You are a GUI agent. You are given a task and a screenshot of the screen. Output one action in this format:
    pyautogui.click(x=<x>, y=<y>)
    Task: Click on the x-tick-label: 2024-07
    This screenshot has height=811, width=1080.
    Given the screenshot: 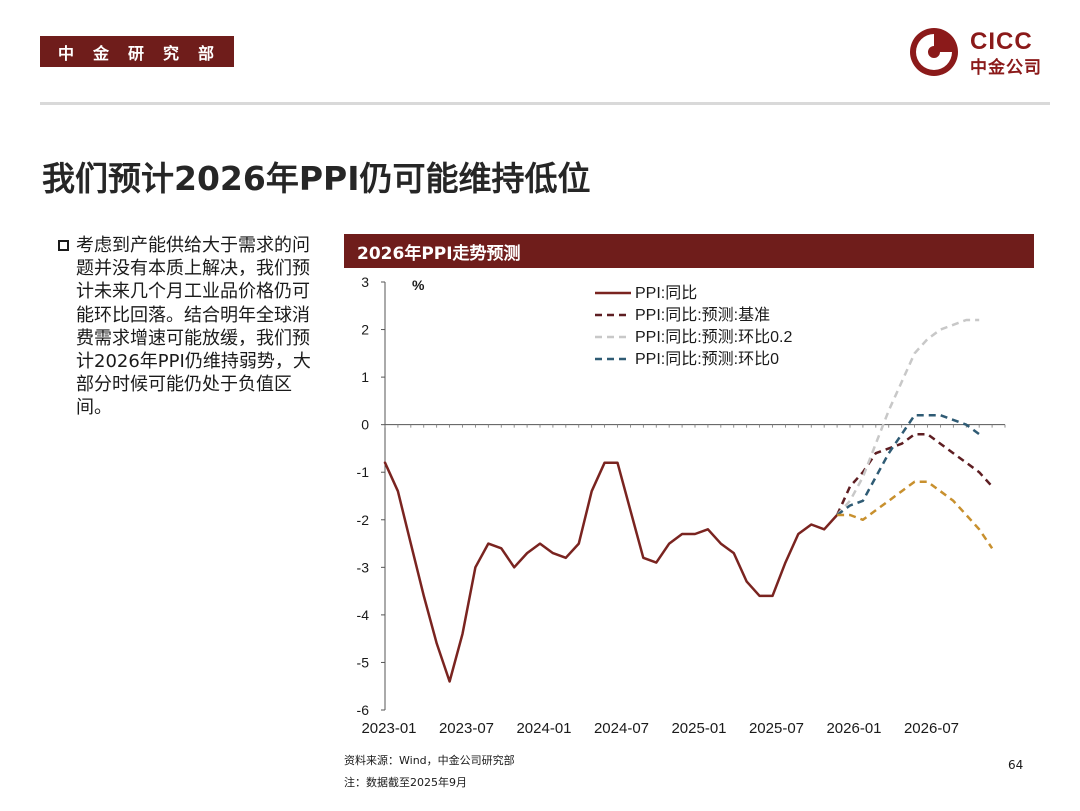 What is the action you would take?
    pyautogui.click(x=621, y=728)
    